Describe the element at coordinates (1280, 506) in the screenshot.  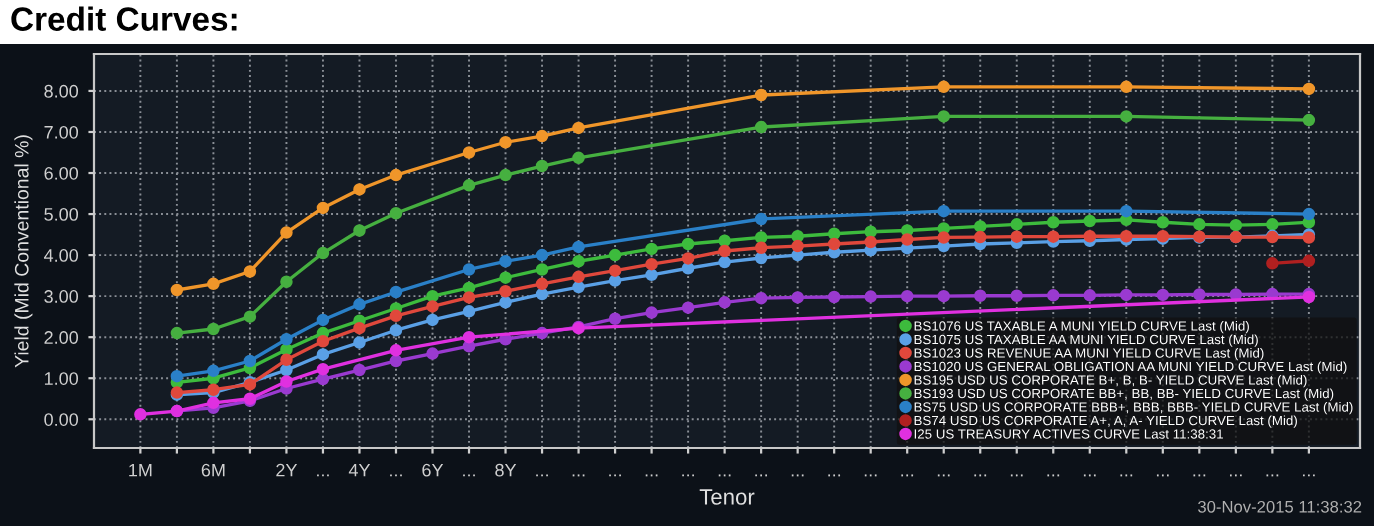
I see `text: 30-Nov-2015 11:38:32` at that location.